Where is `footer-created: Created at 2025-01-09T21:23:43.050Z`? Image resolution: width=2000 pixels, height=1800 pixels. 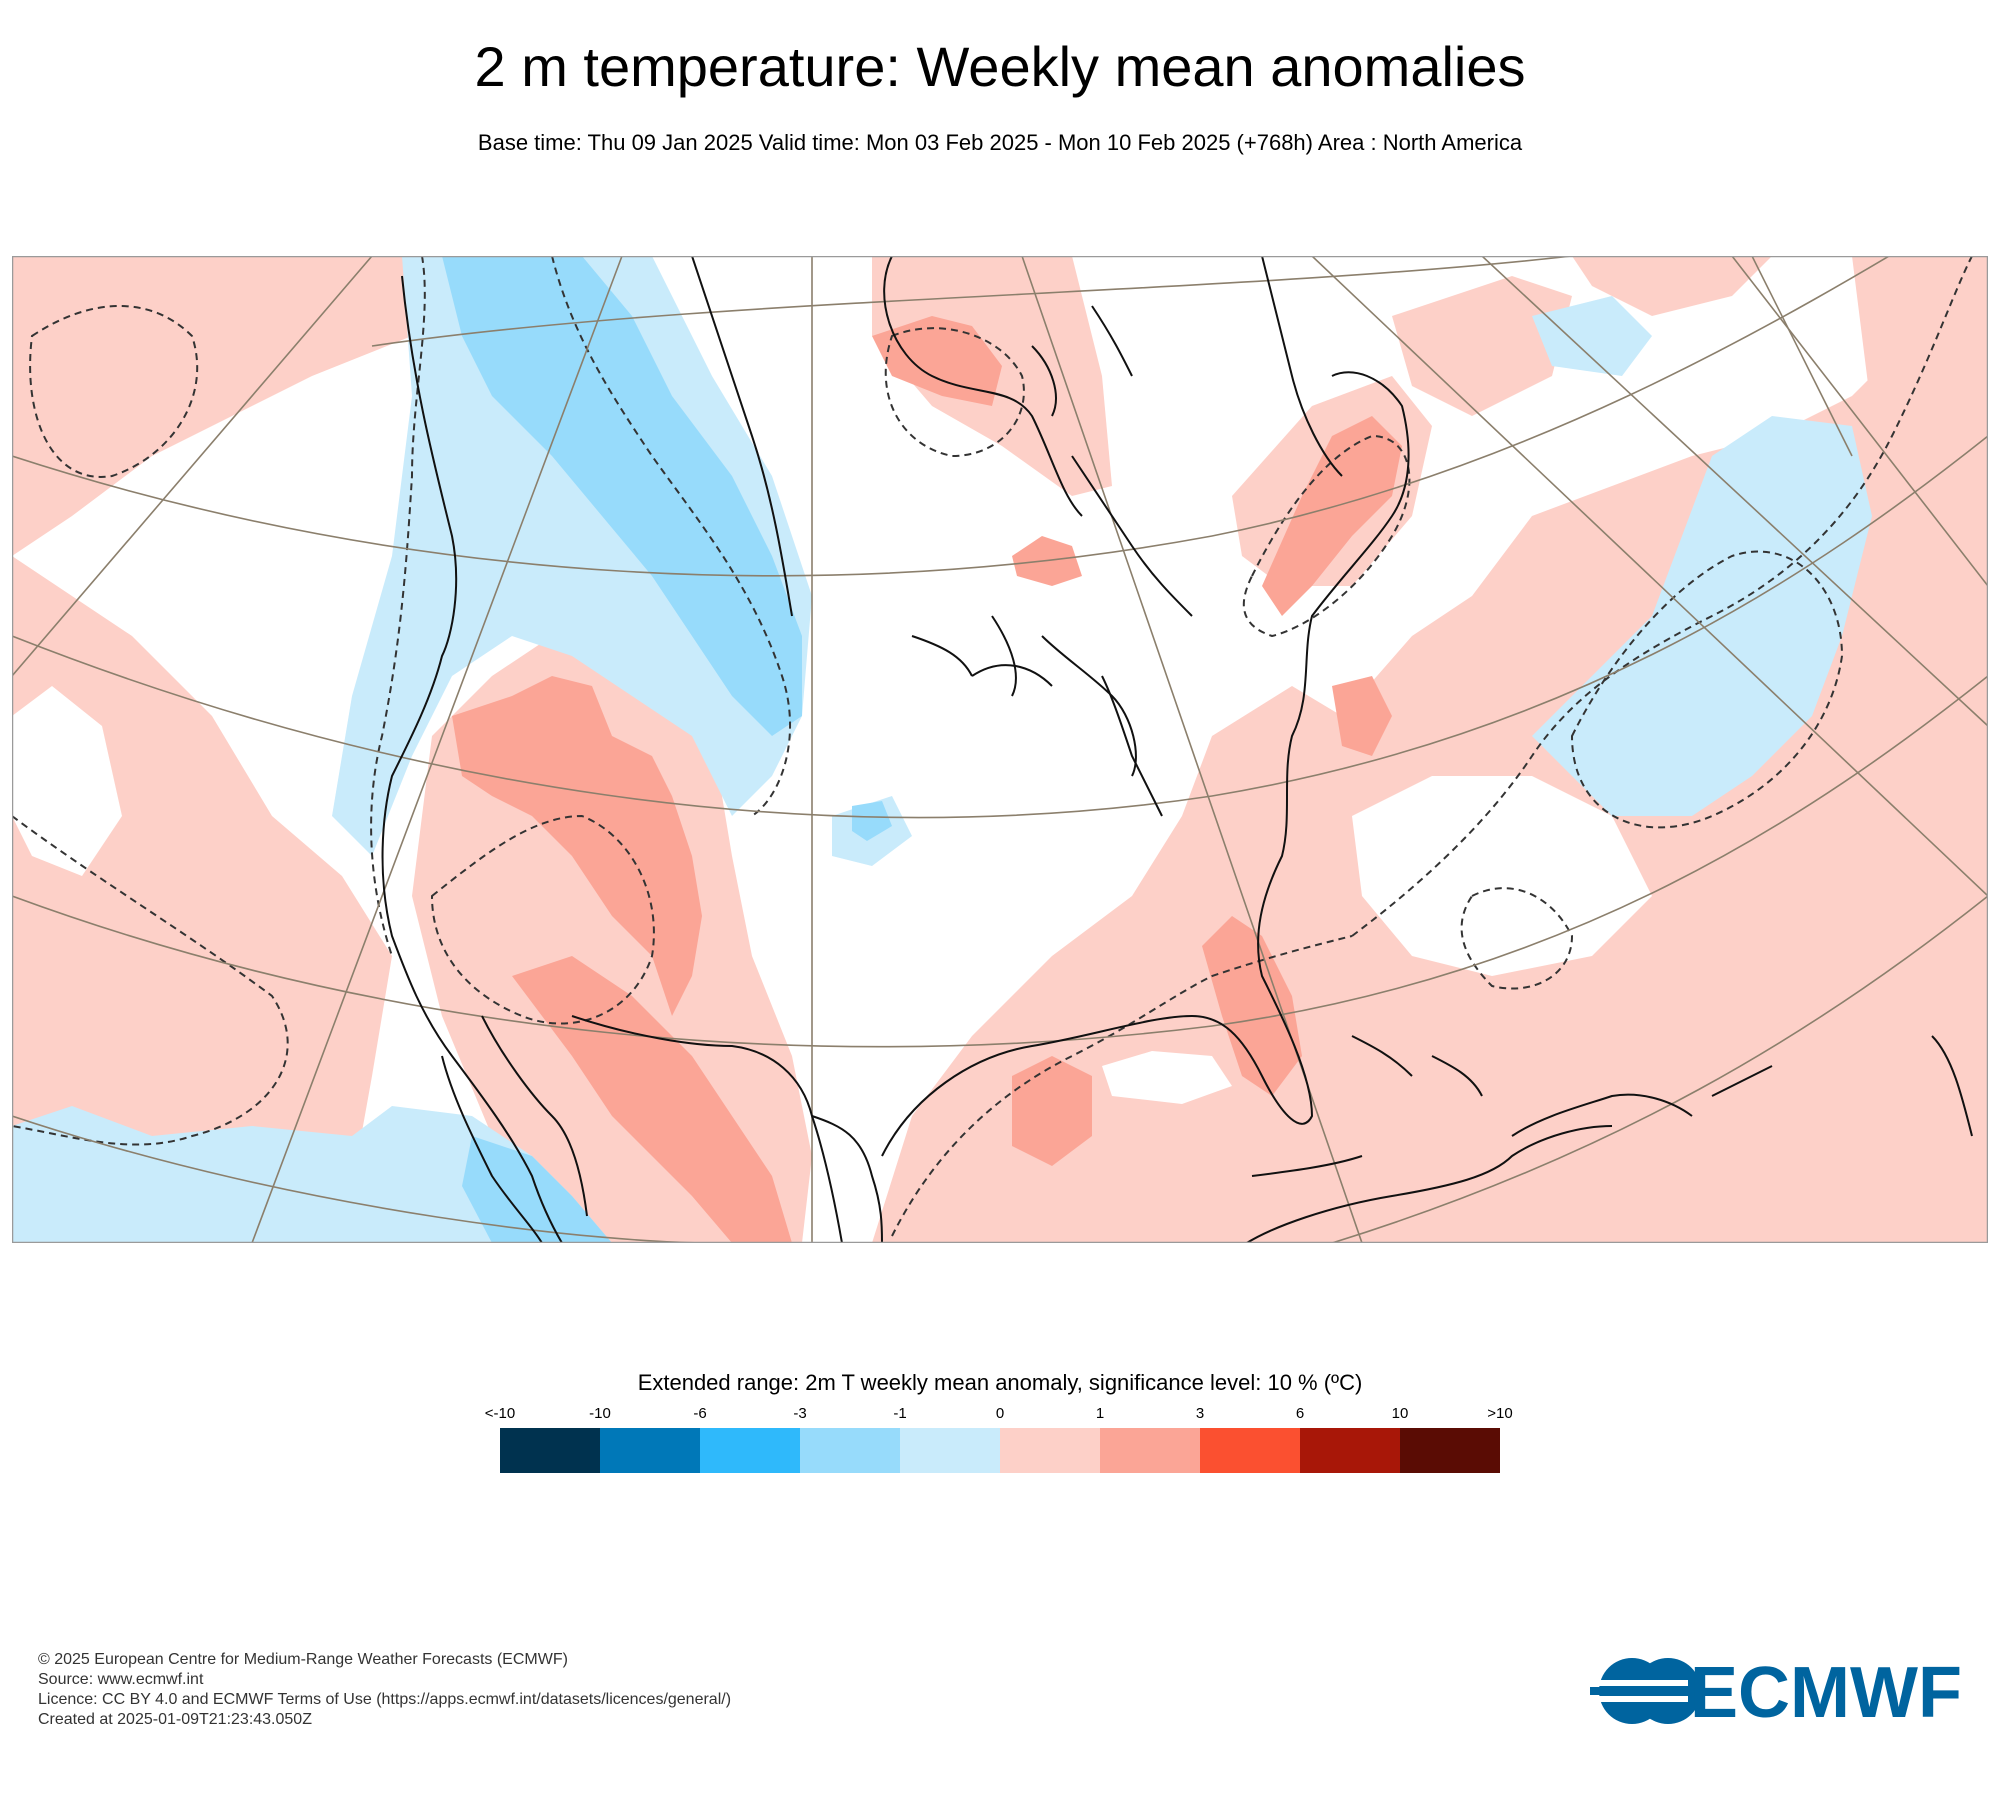 footer-created: Created at 2025-01-09T21:23:43.050Z is located at coordinates (175, 1719).